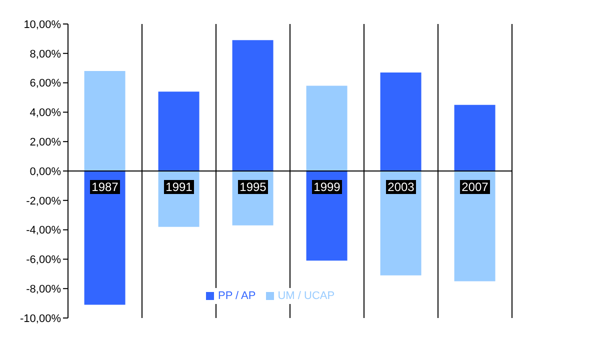 Image resolution: width=600 pixels, height=344 pixels. I want to click on x-tick-label: 2007, so click(475, 187).